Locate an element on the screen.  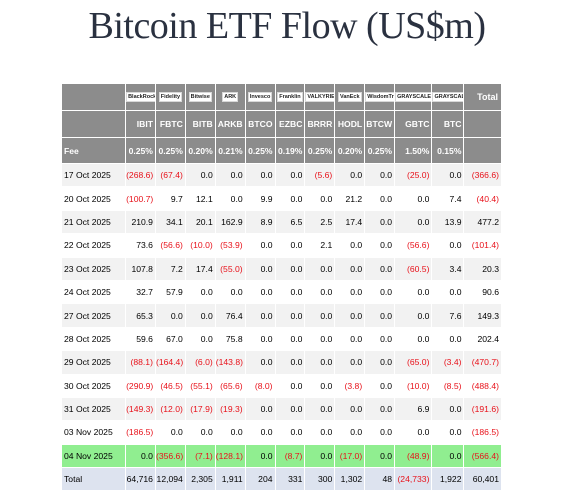
flow-value-cell: (356.6) is located at coordinates (170, 456).